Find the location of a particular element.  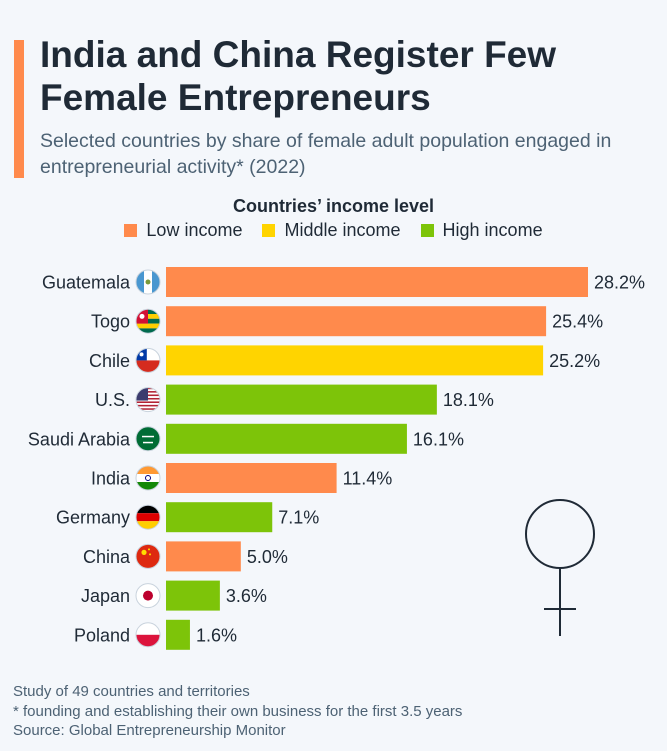

value-label: 16.1% is located at coordinates (438, 439).